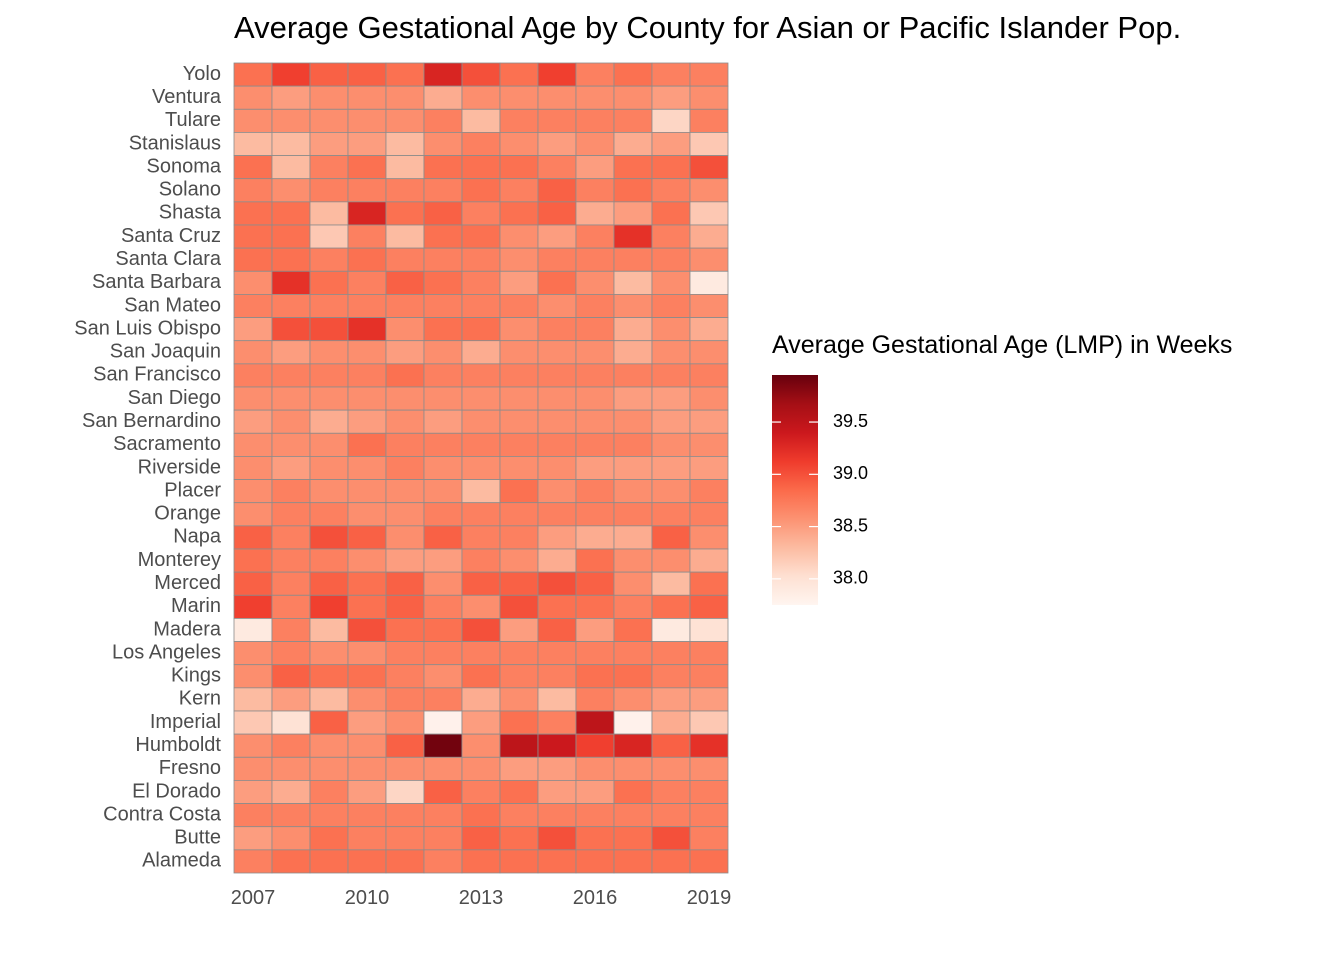  What do you see at coordinates (176, 791) in the screenshot?
I see `y-tick-label: El Dorado` at bounding box center [176, 791].